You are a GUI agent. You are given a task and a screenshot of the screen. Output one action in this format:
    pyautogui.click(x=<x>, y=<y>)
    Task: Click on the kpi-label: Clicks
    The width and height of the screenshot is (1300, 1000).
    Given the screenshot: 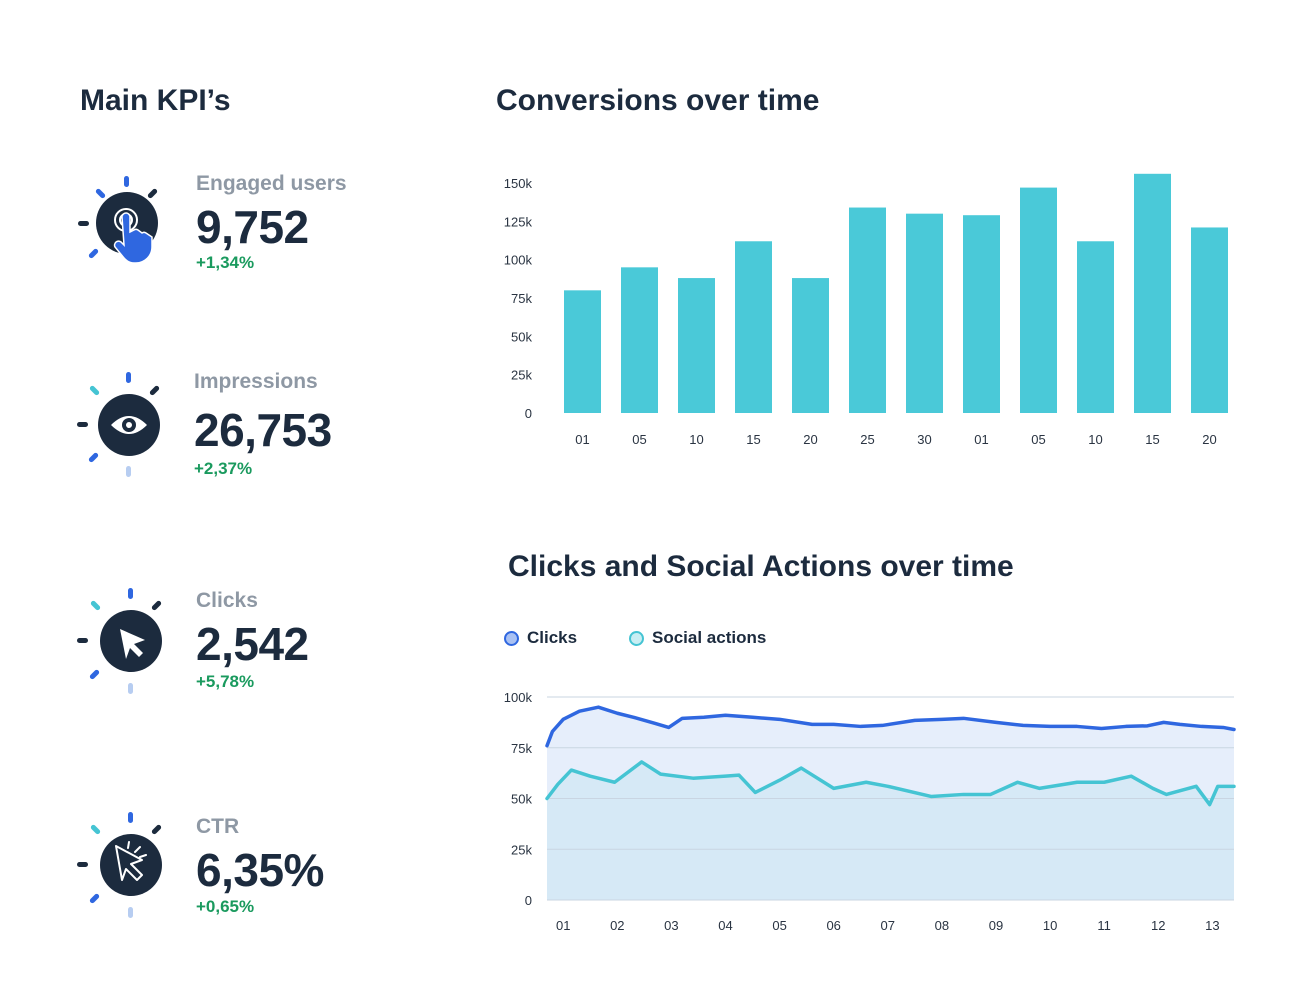 What is the action you would take?
    pyautogui.click(x=227, y=600)
    